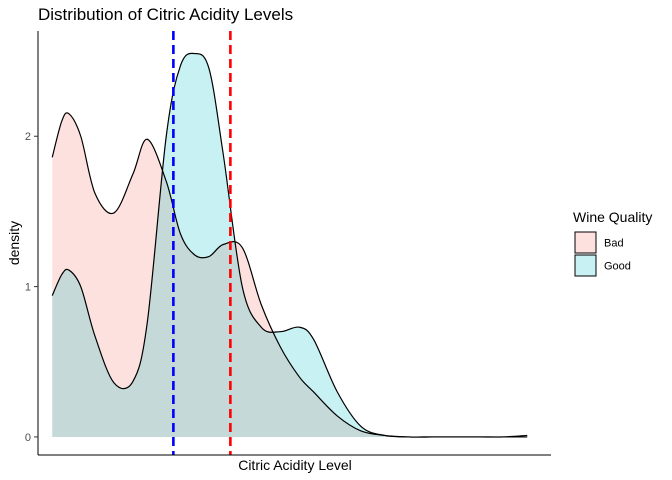 This screenshot has height=480, width=672. I want to click on legend-swatch-good, so click(585, 265).